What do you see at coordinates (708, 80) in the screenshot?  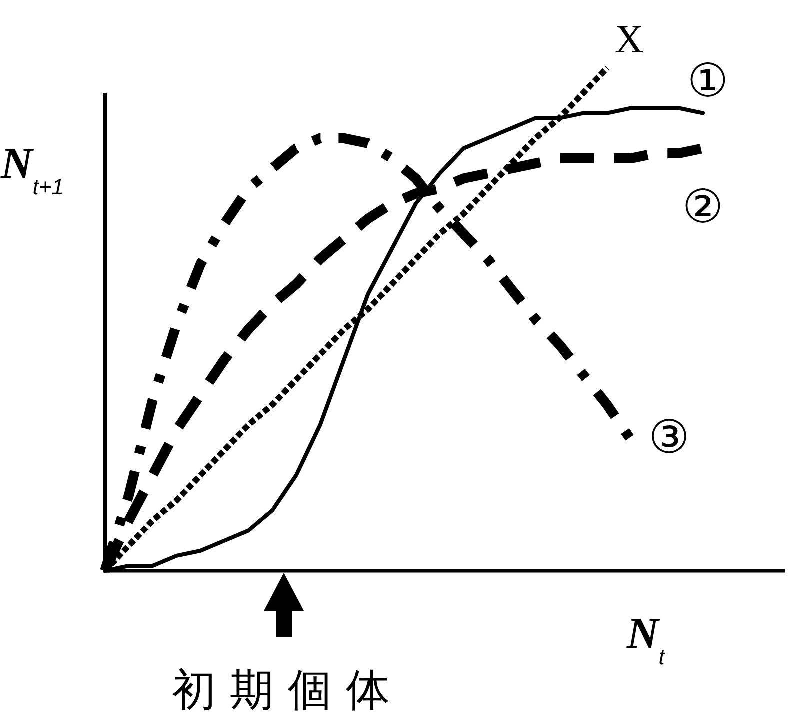 I see `series-label: ①` at bounding box center [708, 80].